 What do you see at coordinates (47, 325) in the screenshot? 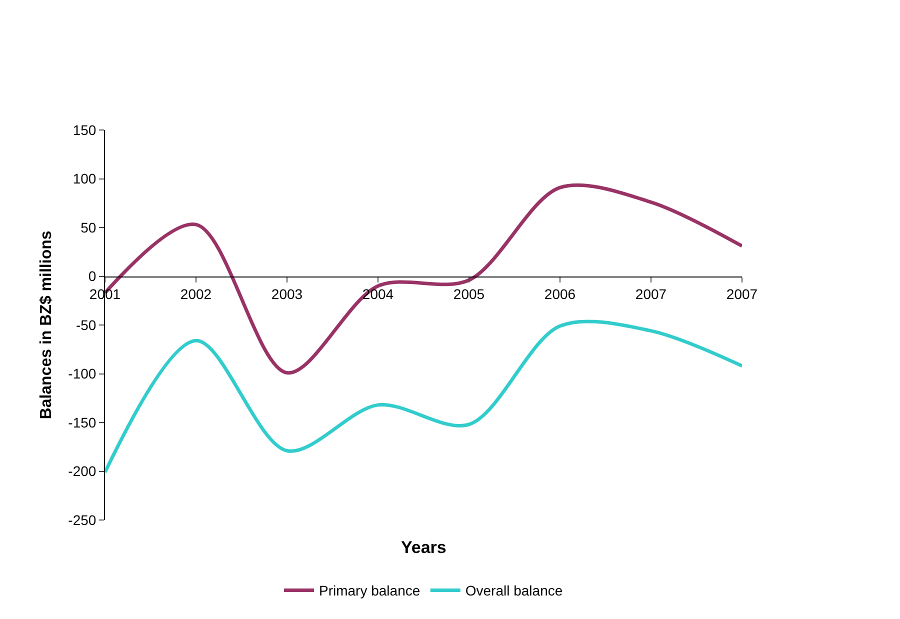
I see `y-axis-title: Balances in BZ$ millions` at bounding box center [47, 325].